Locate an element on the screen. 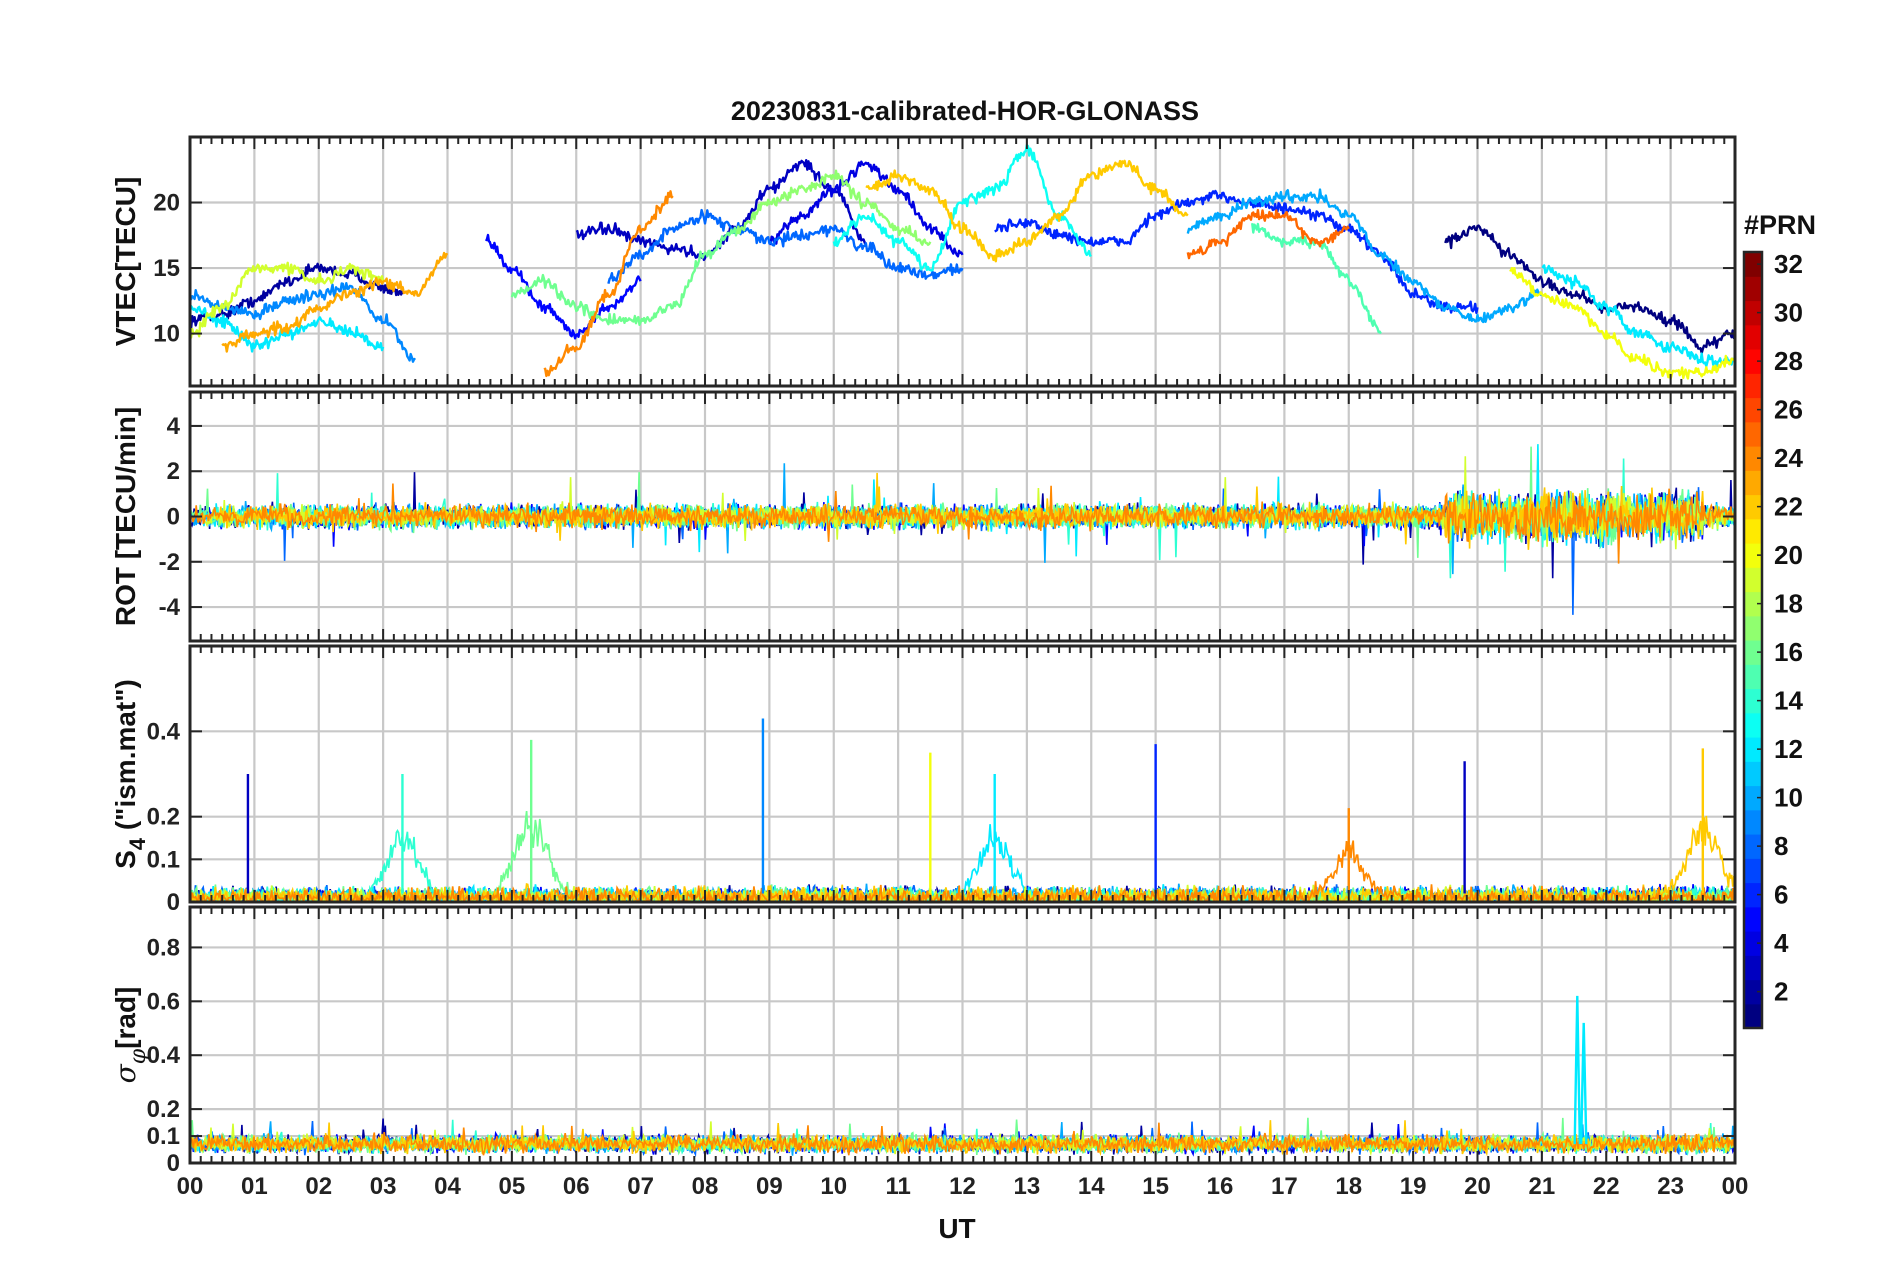  x-tick-label: 10 is located at coordinates (833, 1186).